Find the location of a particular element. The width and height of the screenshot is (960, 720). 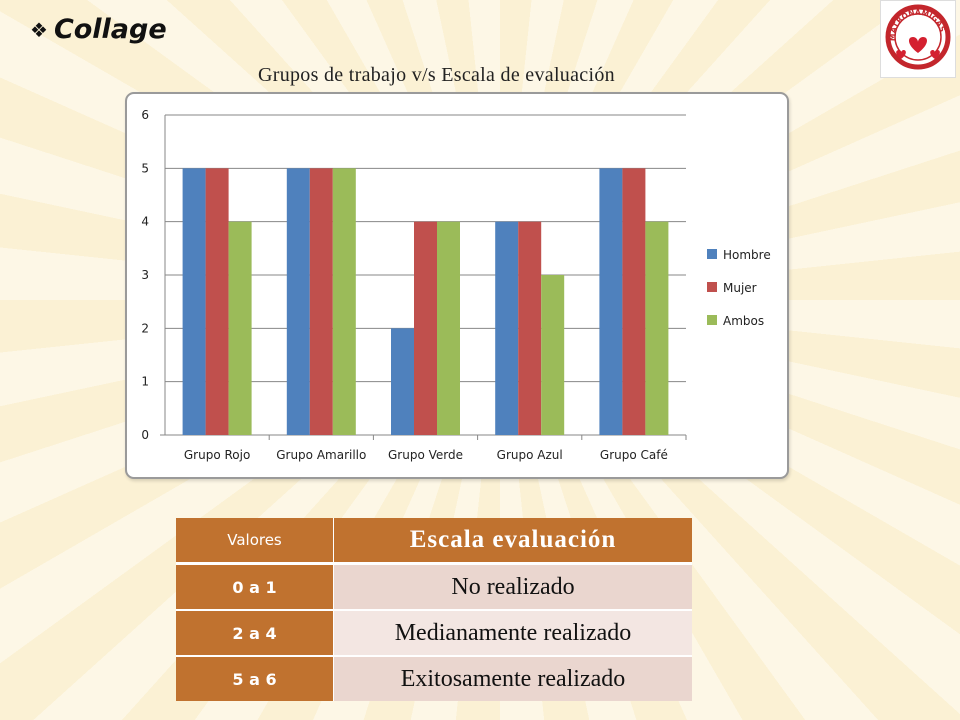

y-tick-label: 0 is located at coordinates (145, 435).